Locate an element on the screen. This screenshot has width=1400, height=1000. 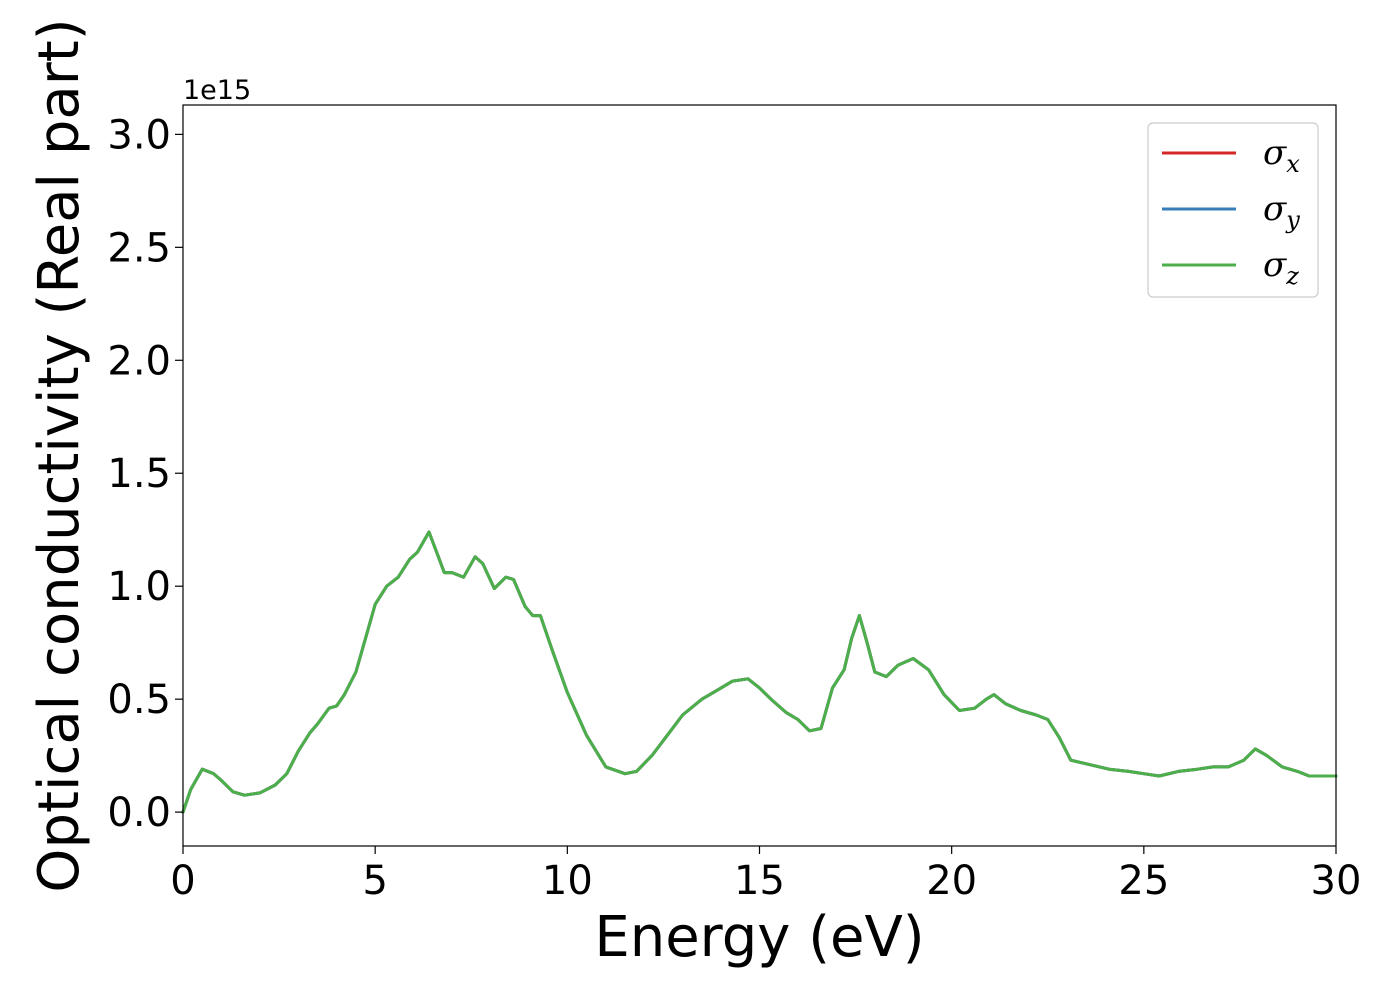
x-tick-label: 25 is located at coordinates (1143, 881).